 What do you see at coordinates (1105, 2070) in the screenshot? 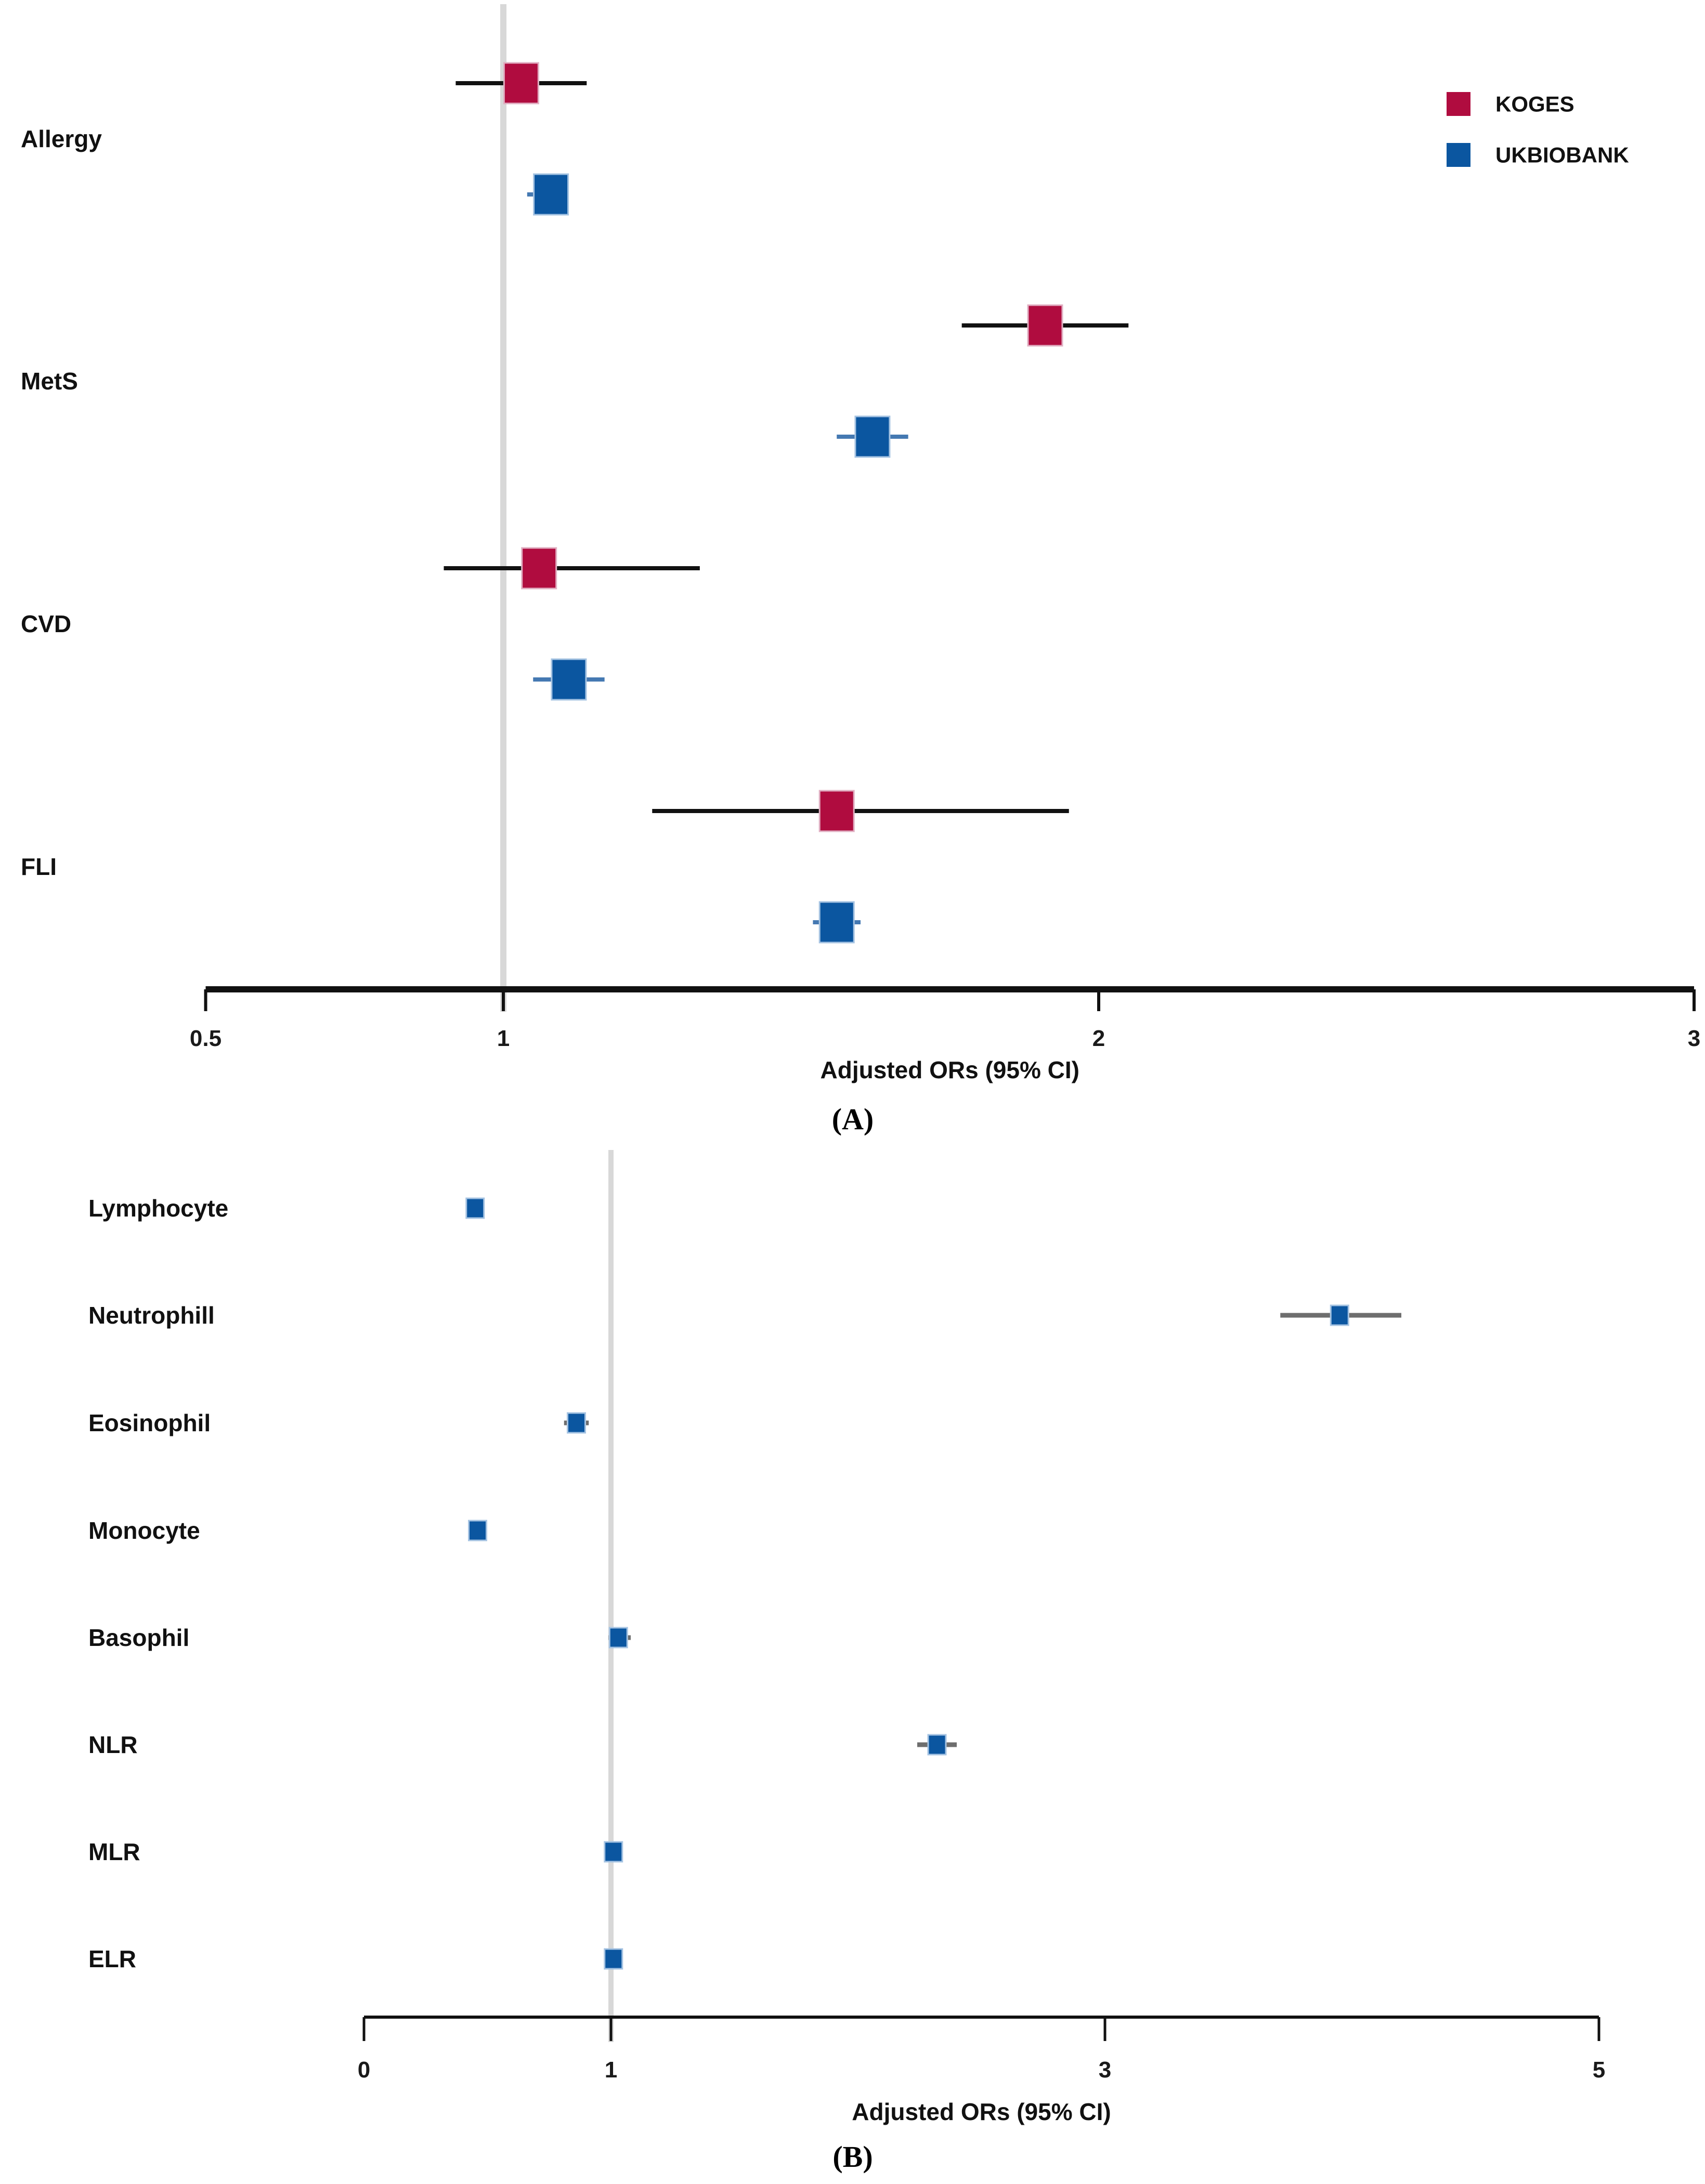
I see `x-axis-tick-label-B-3: 3` at bounding box center [1105, 2070].